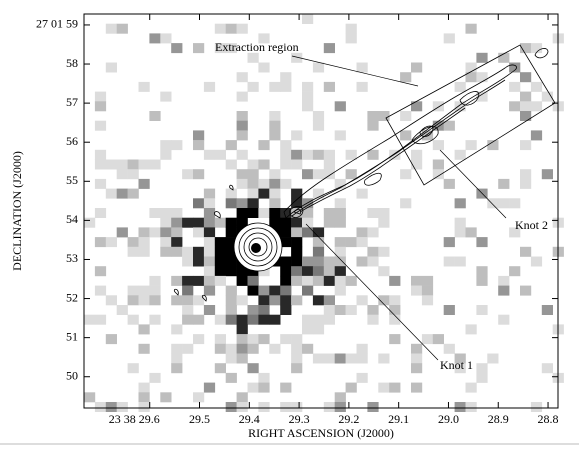 This screenshot has width=579, height=449. What do you see at coordinates (72, 63) in the screenshot?
I see `y-tick-label: 58` at bounding box center [72, 63].